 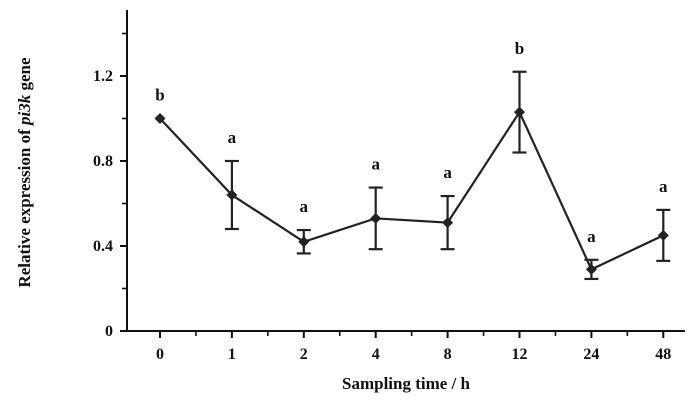 I want to click on y-axis-title-suffix: gene, so click(x=24, y=76).